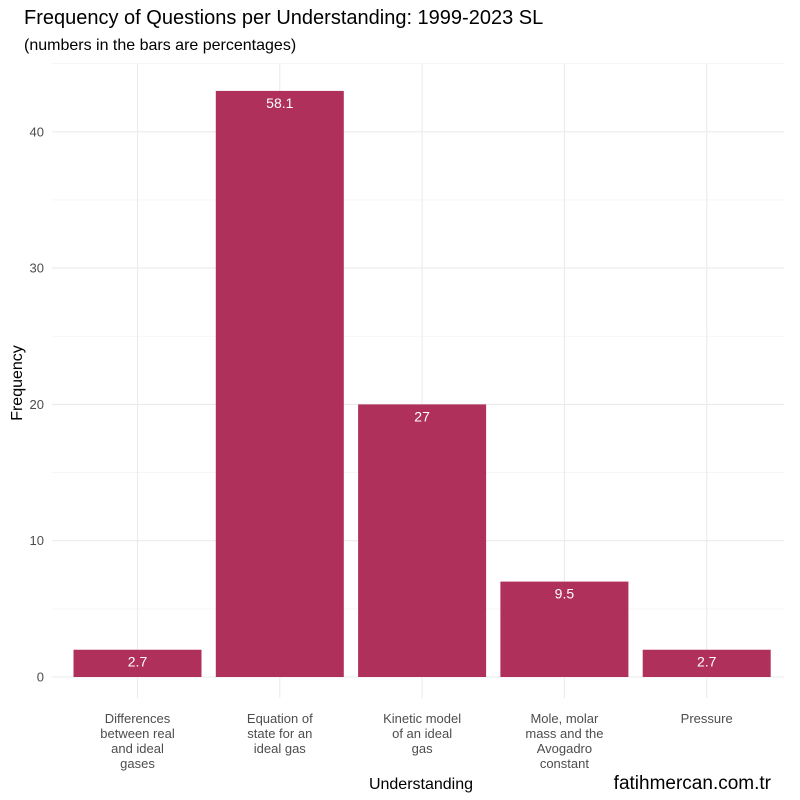  I want to click on x-tick-label-4: Pressure, so click(707, 718).